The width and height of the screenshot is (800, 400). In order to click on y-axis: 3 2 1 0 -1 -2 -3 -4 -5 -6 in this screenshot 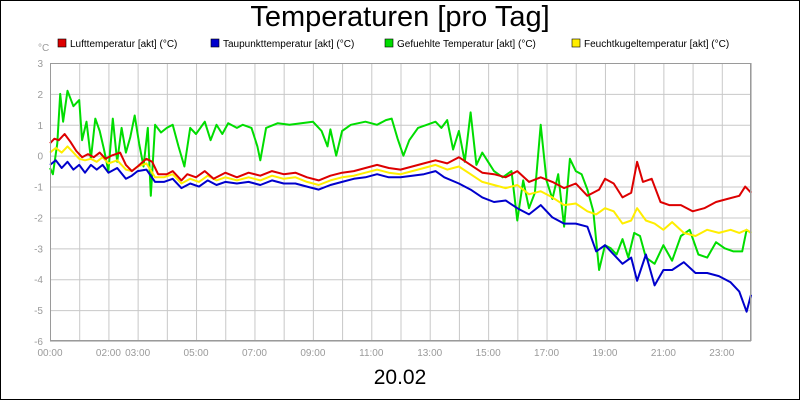, I will do `click(38, 203)`.